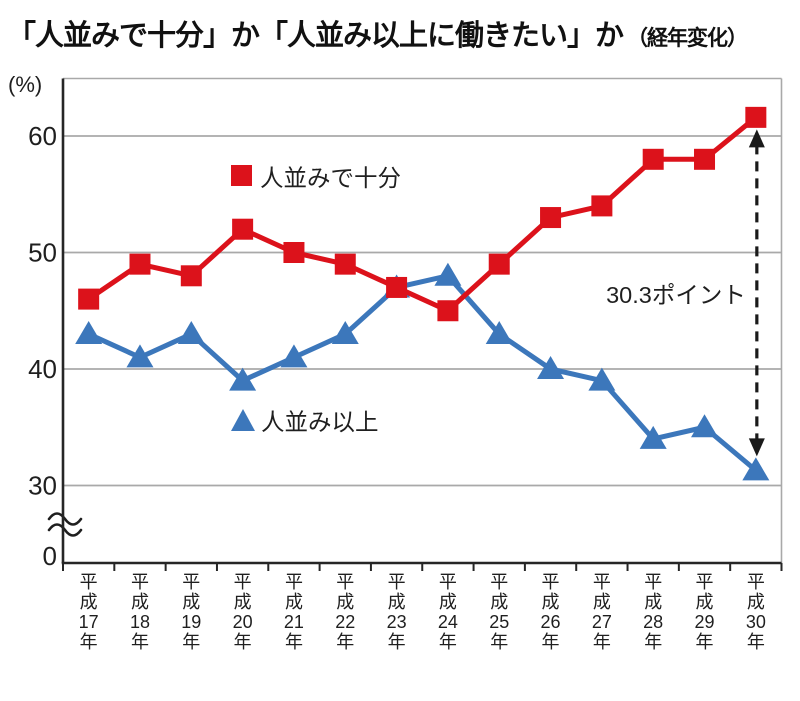 Image resolution: width=800 pixels, height=701 pixels. Describe the element at coordinates (756, 469) in the screenshot. I see `data-point-triangle-平成30年` at that location.